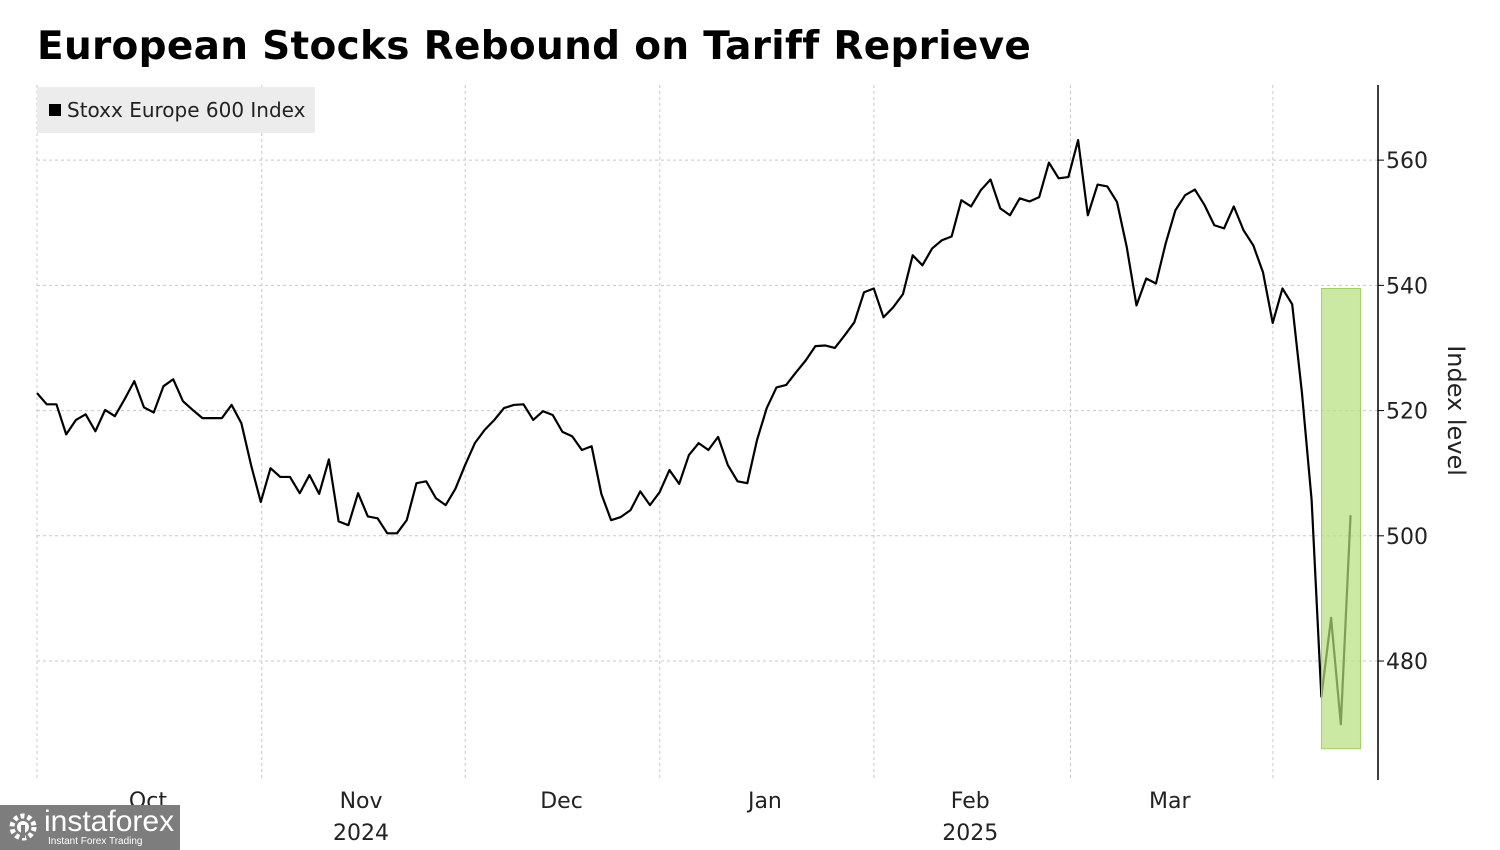 The image size is (1500, 850). I want to click on gear-logo-icon, so click(23, 827).